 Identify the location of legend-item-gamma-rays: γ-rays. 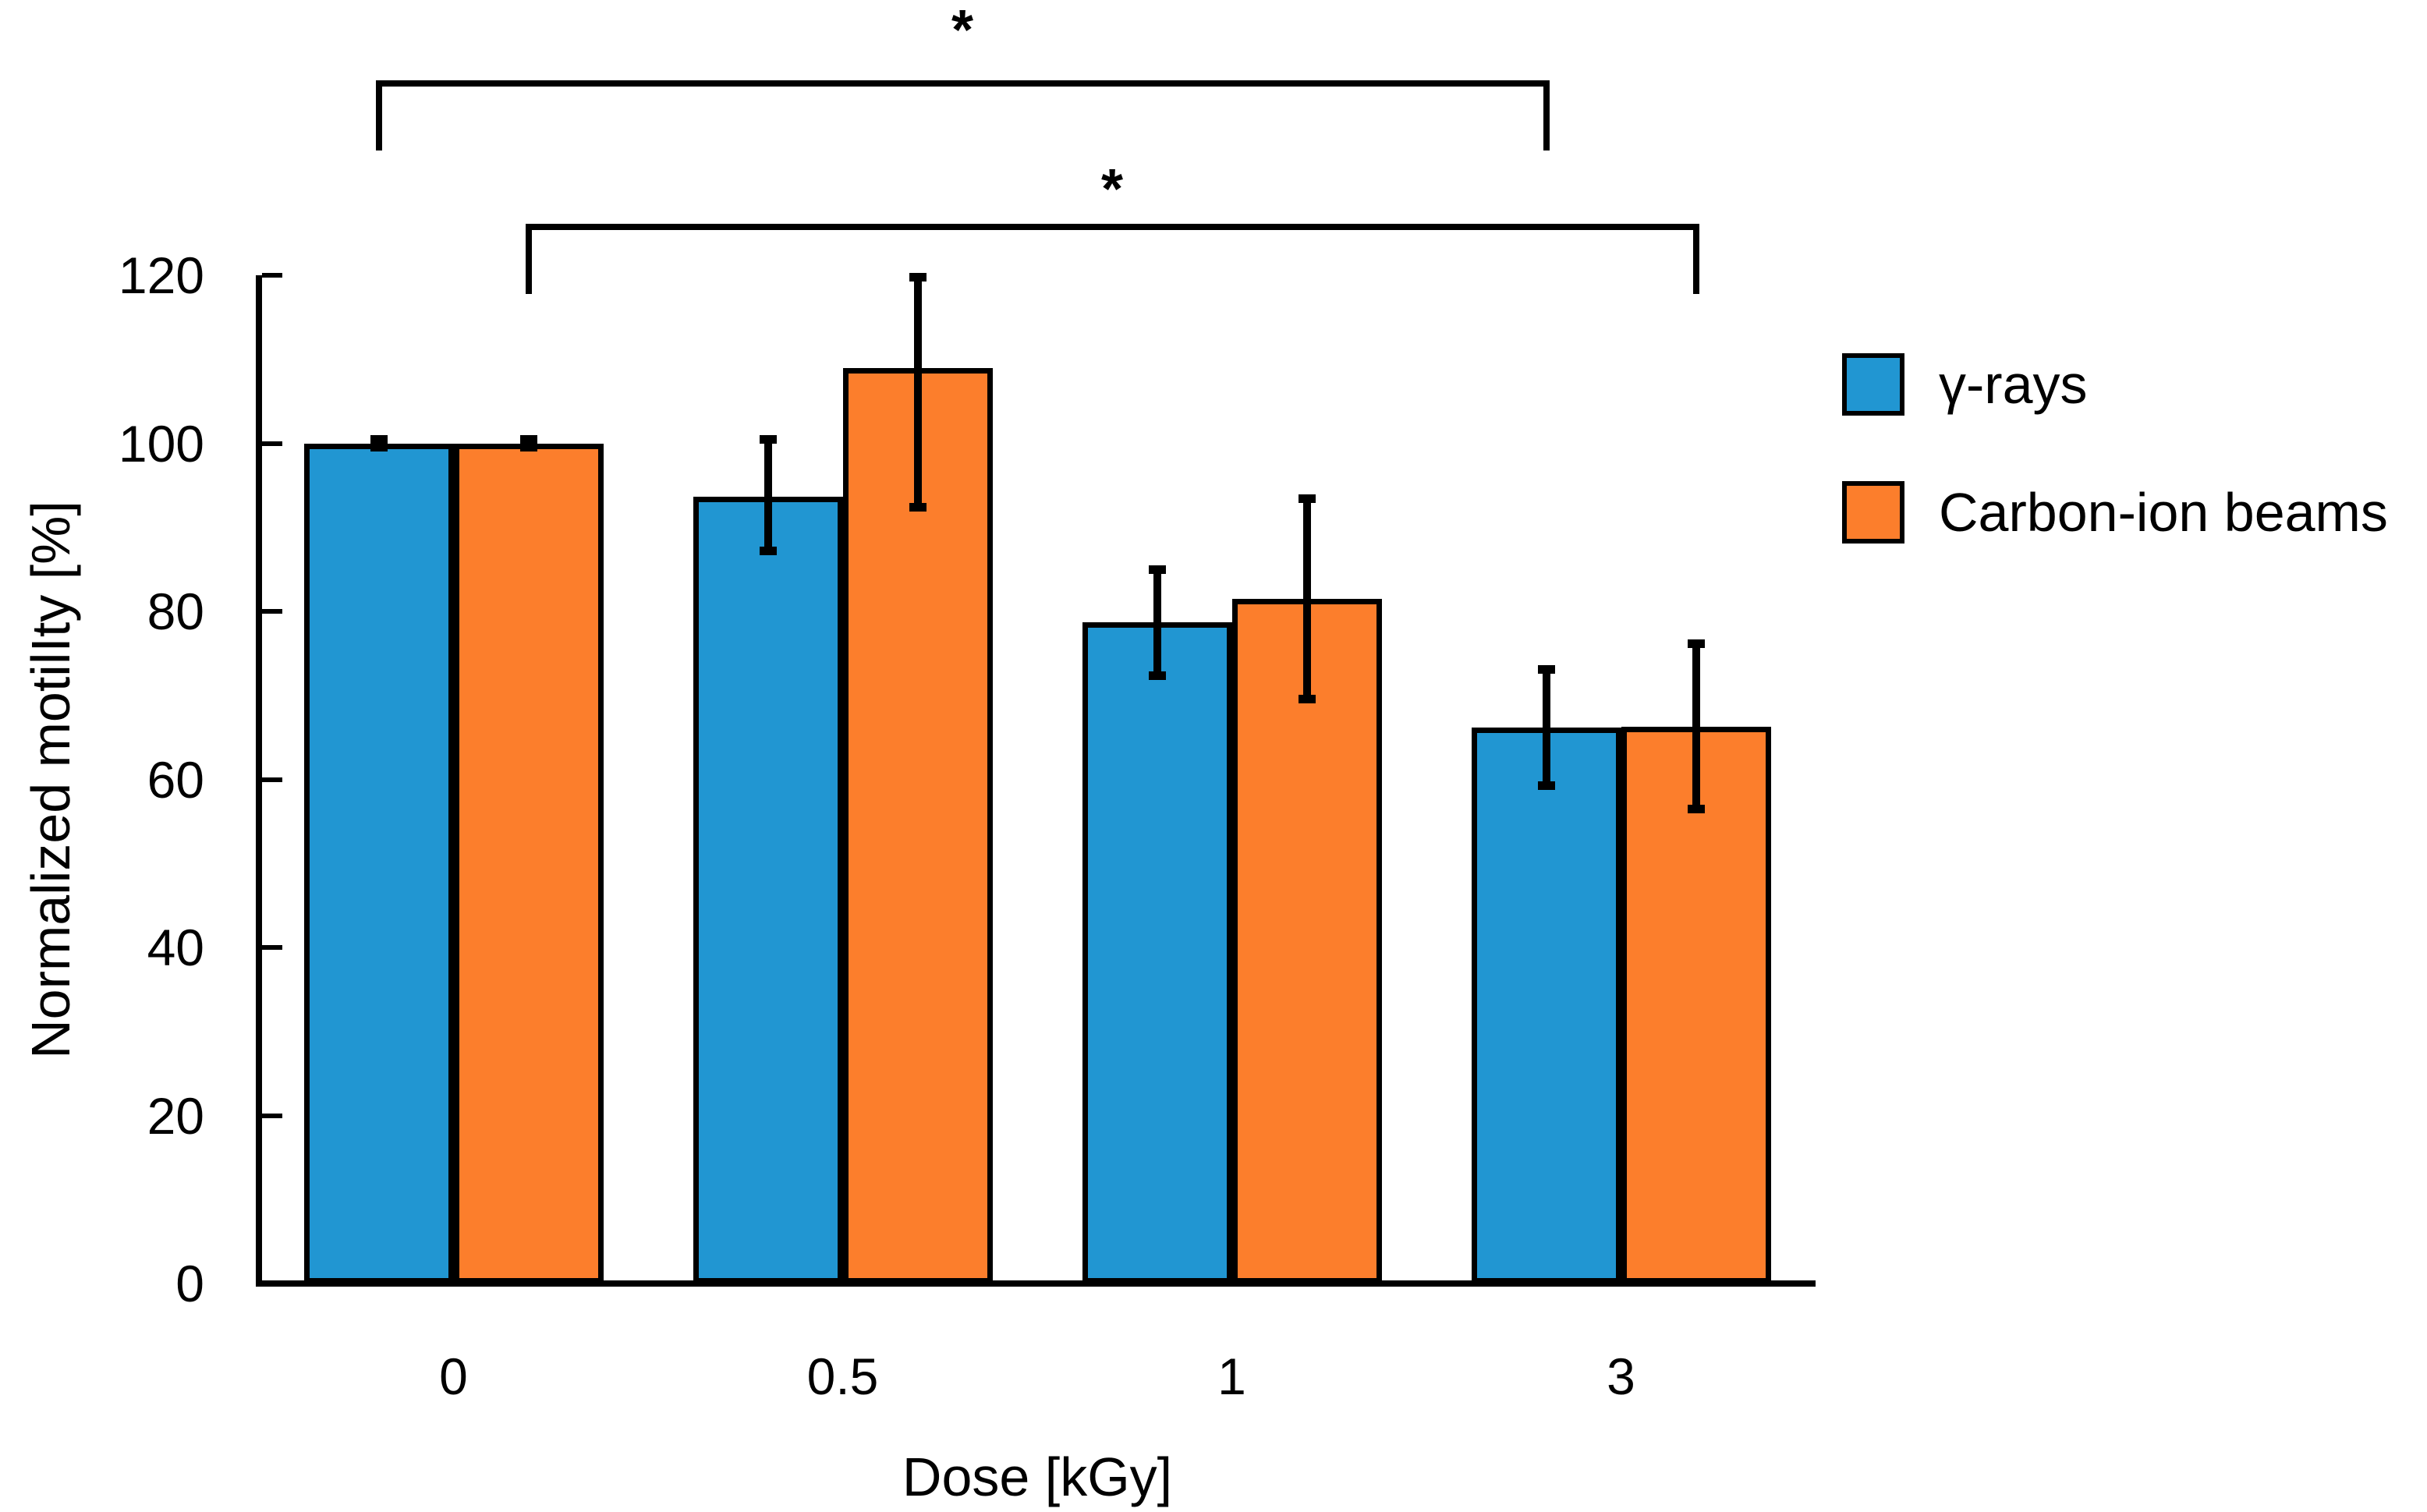
(2115, 384).